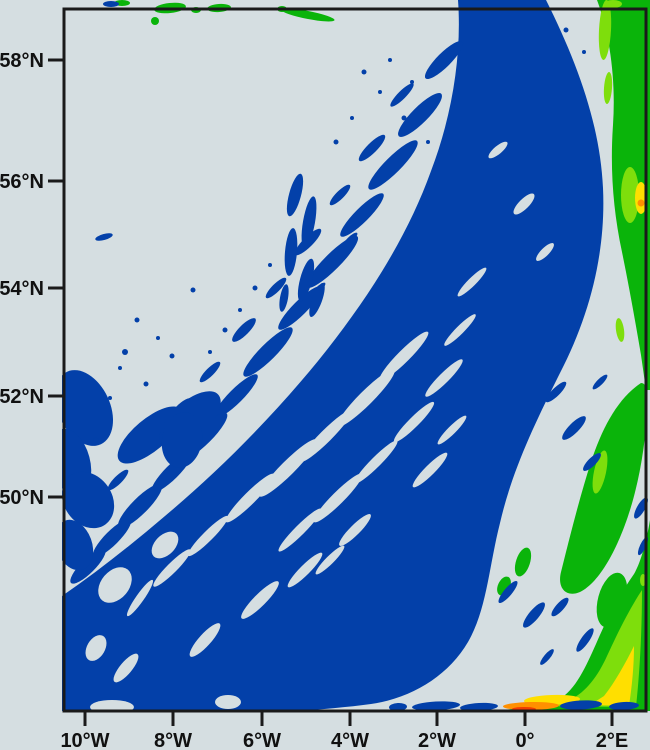 The image size is (650, 750). Describe the element at coordinates (588, 648) in the screenshot. I see `light-green-southeast` at that location.